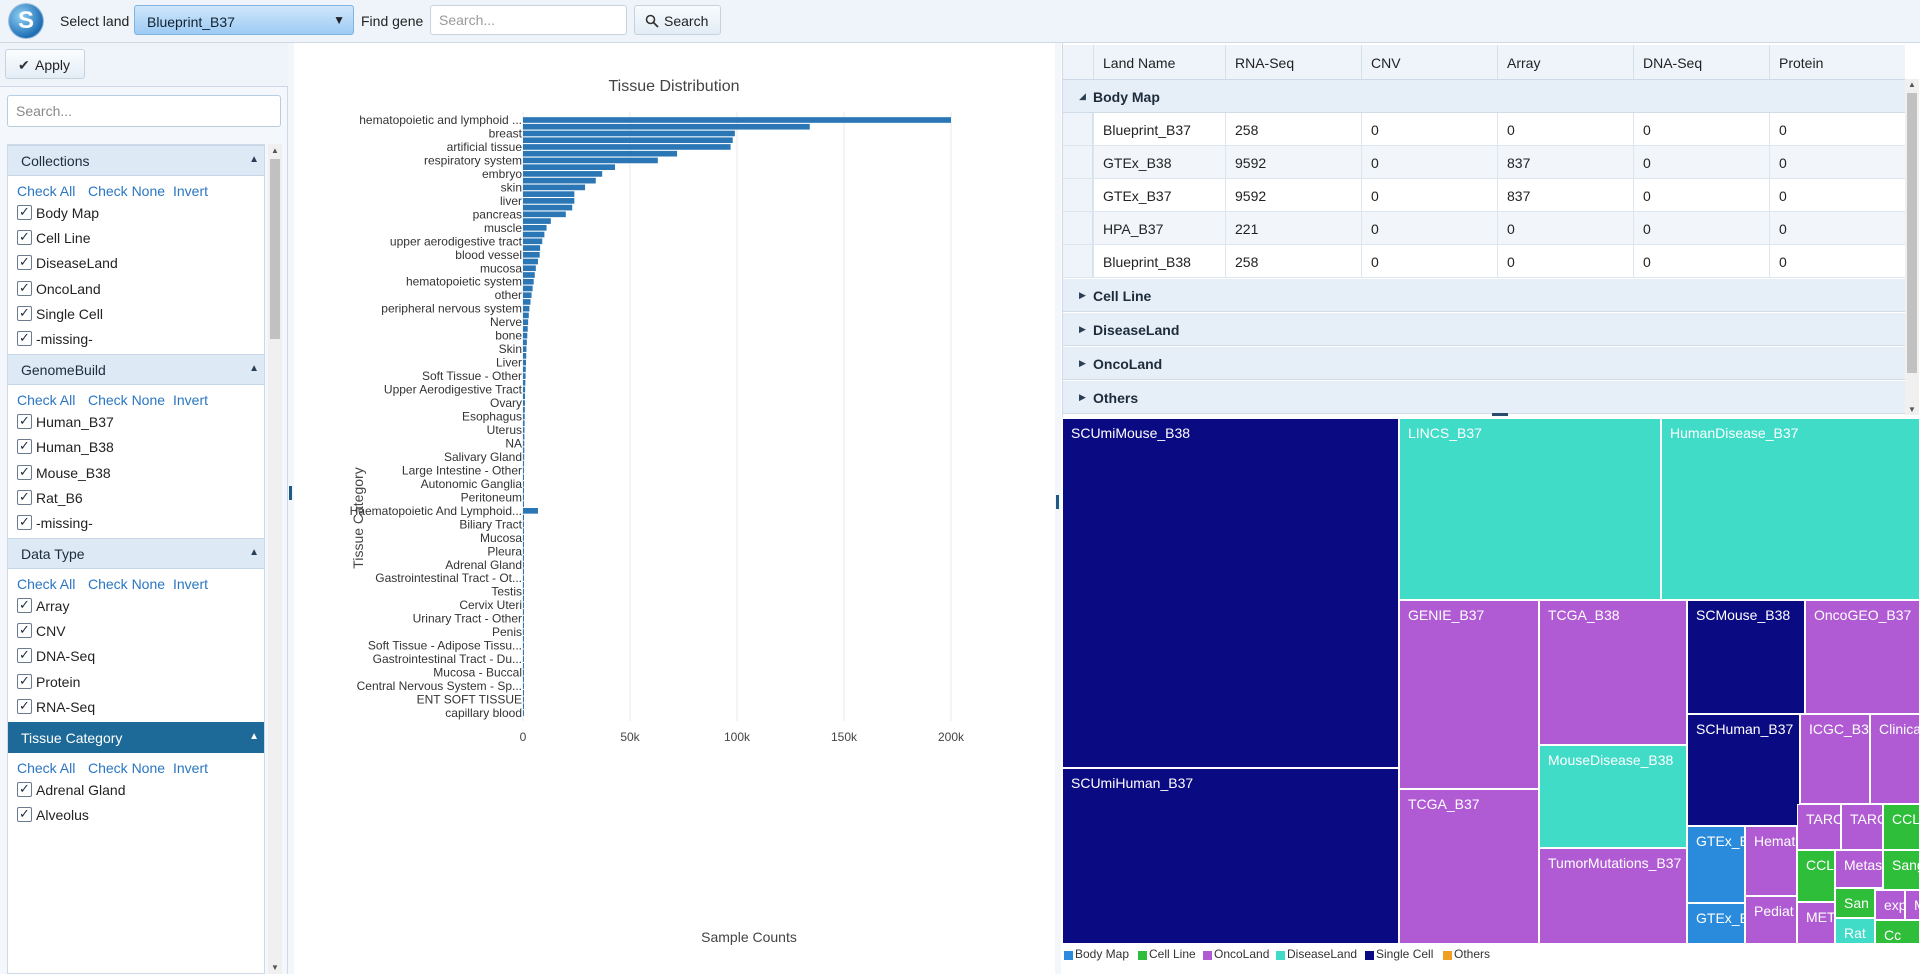  Describe the element at coordinates (1484, 329) in the screenshot. I see `group-row-diseaseland: ▶ DiseaseLand` at that location.